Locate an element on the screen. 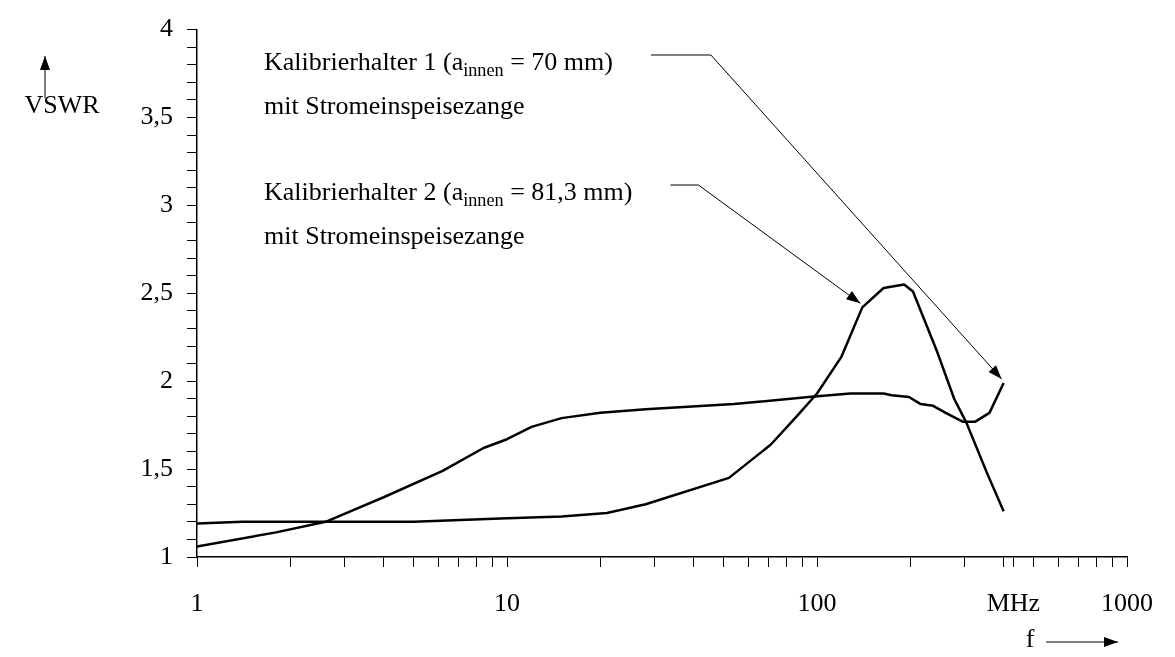  y-tick-label: 1 is located at coordinates (166, 555).